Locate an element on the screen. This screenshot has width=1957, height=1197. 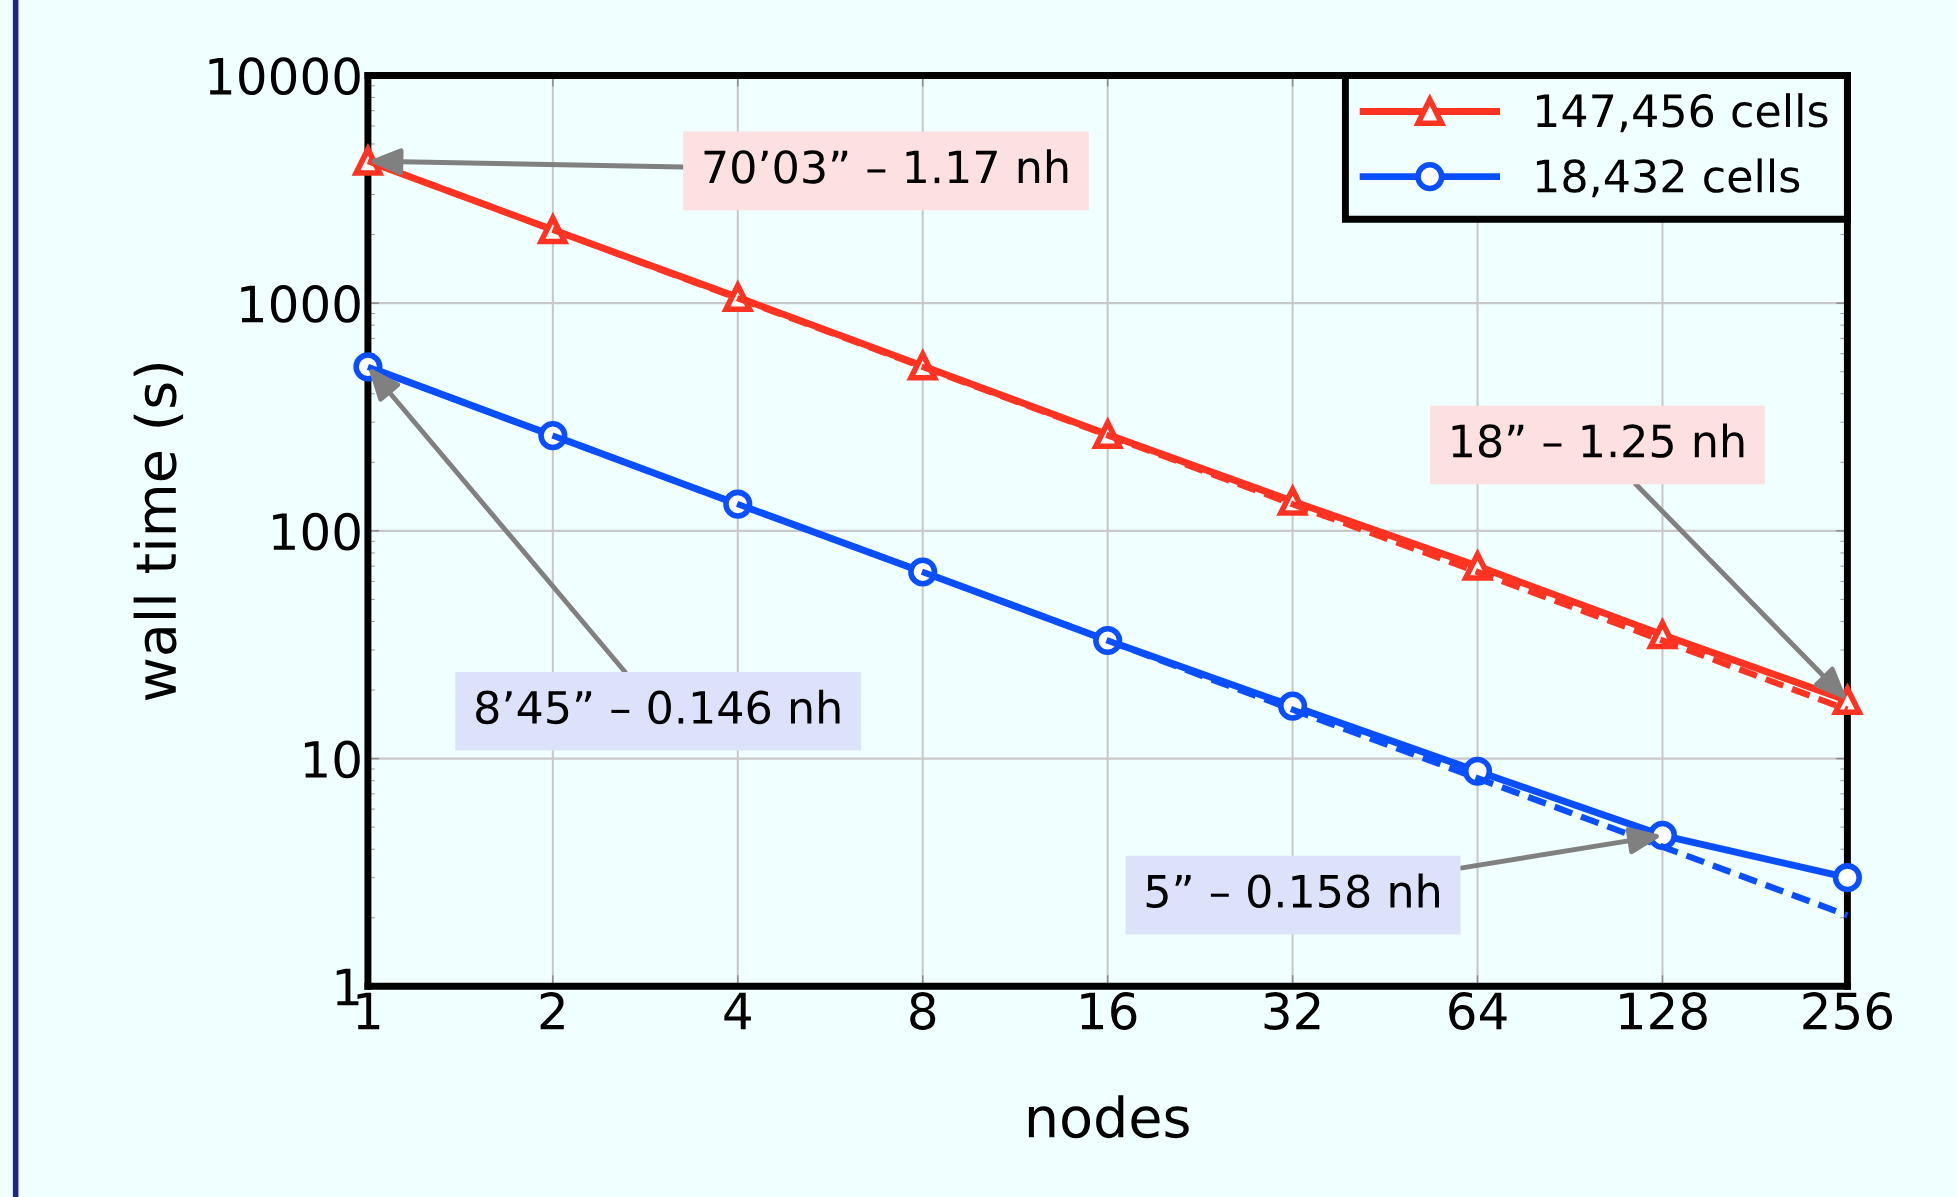
x-tick-label: 2 is located at coordinates (552, 1011).